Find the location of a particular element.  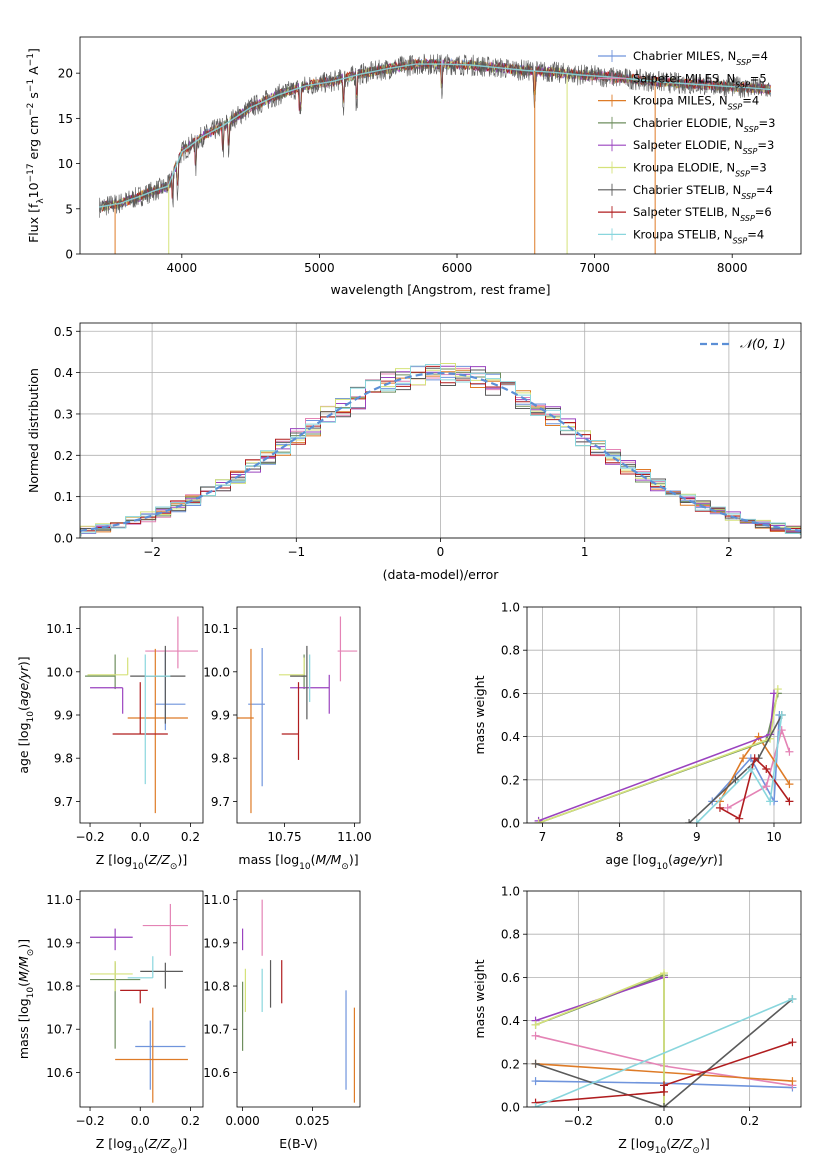

legend-label-part: =4 is located at coordinates (764, 190).